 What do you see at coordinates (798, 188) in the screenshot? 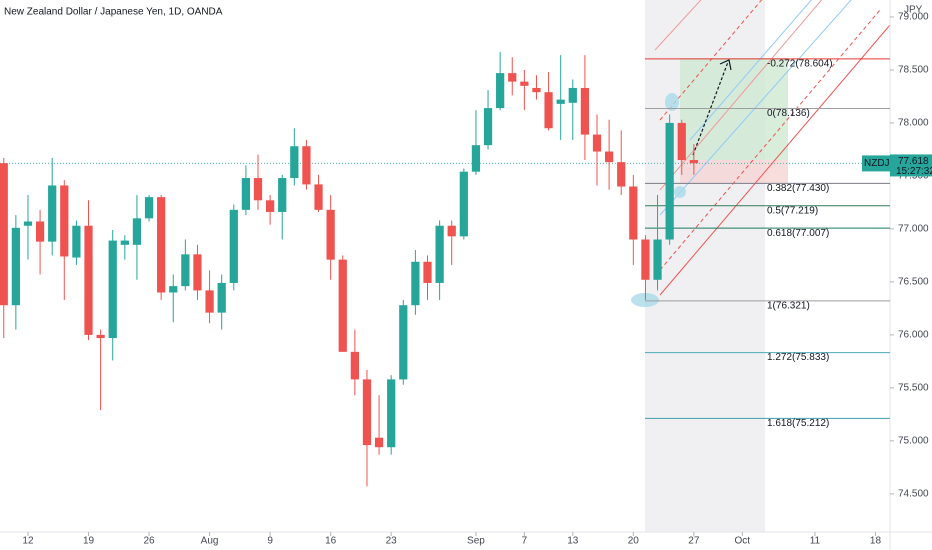
I see `fib-level-label: 0.382(77.430)` at bounding box center [798, 188].